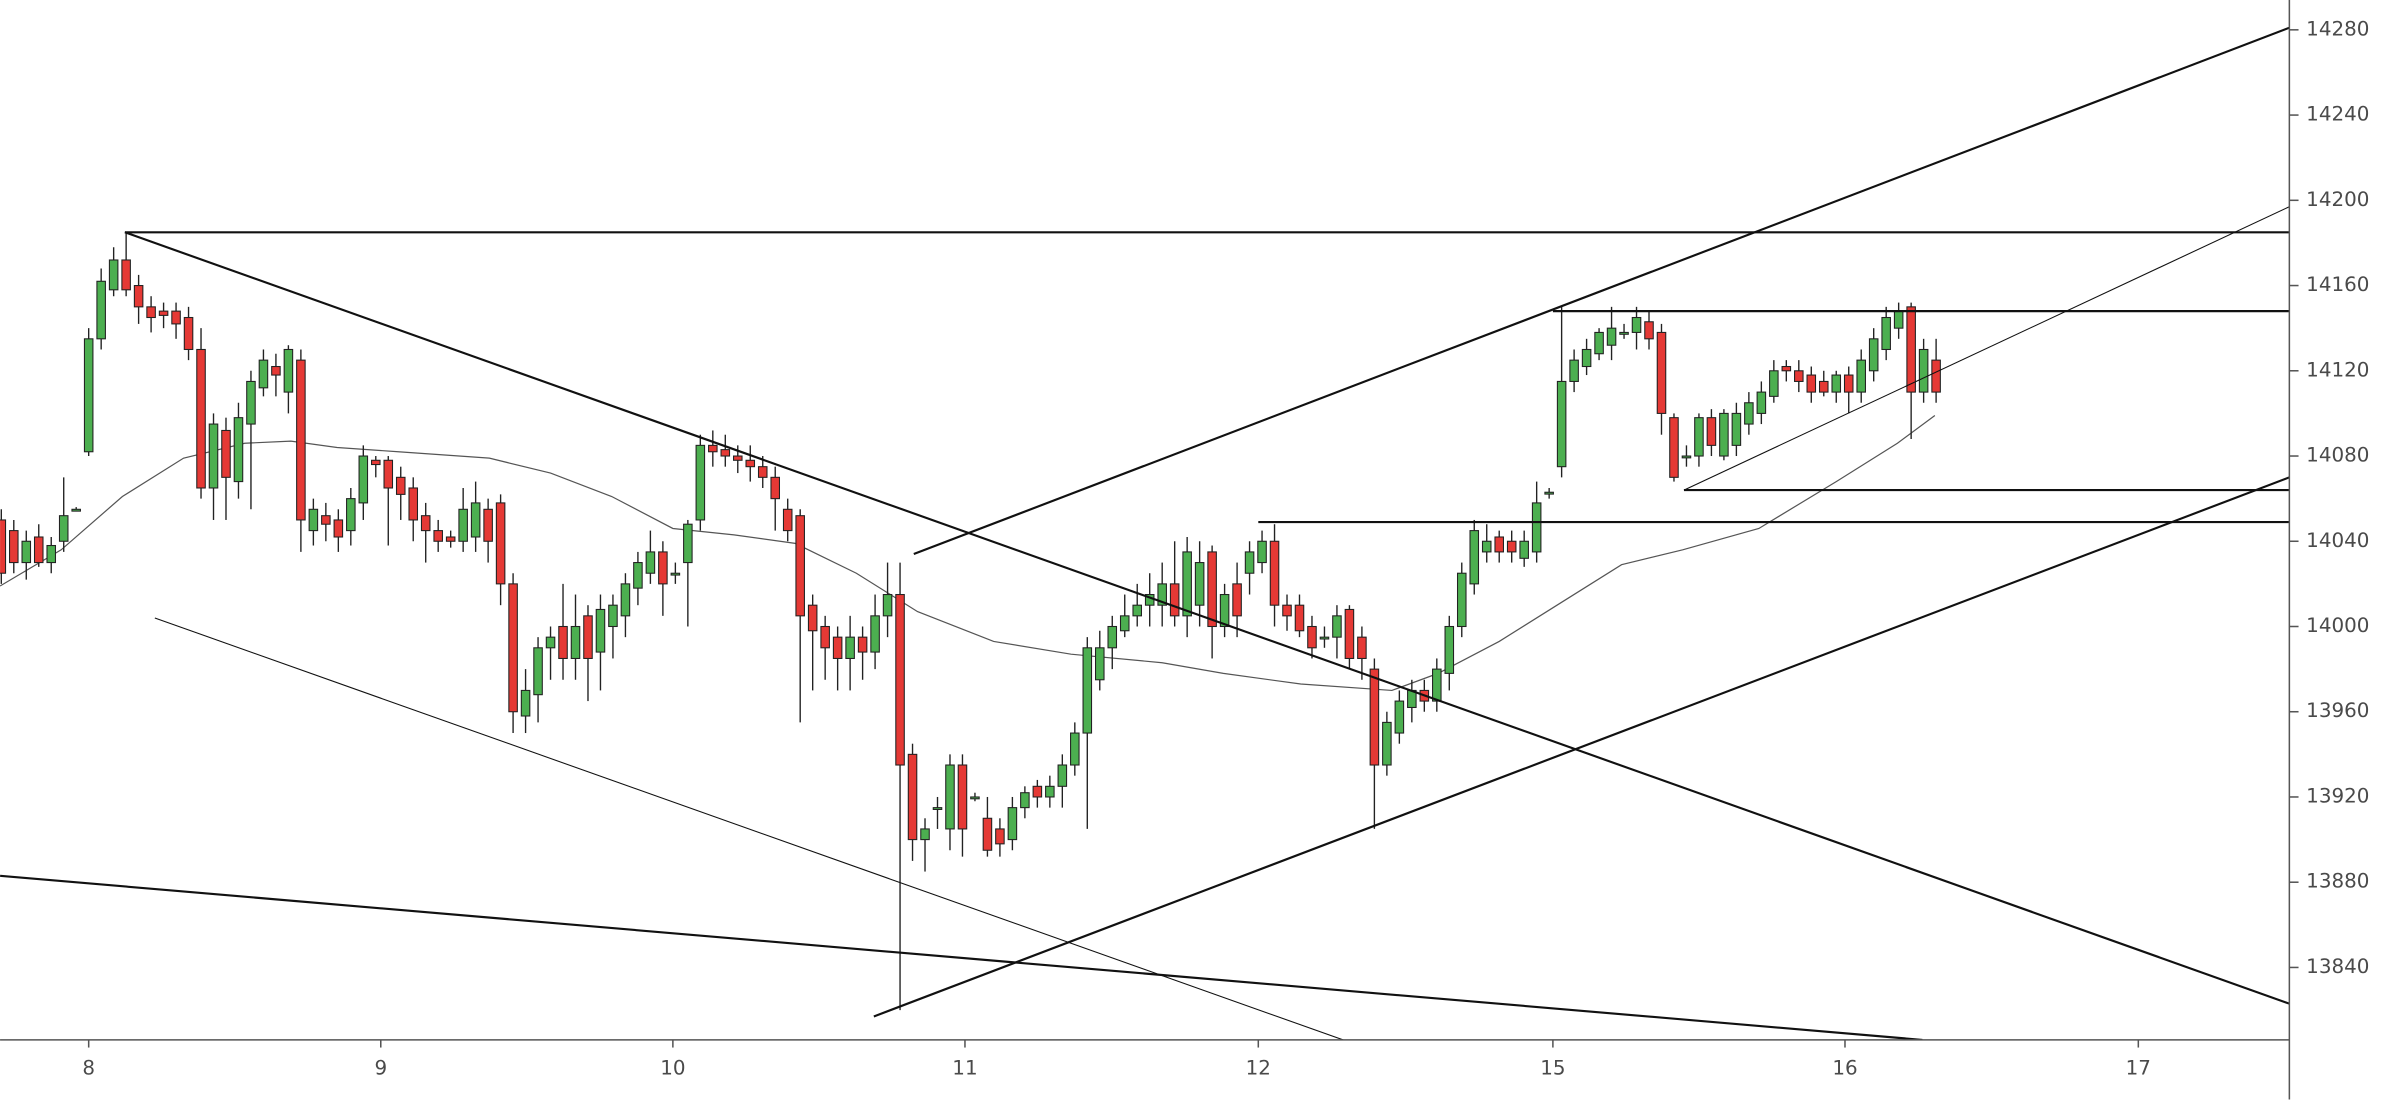  What do you see at coordinates (2337, 710) in the screenshot?
I see `y-tick-label: 13960` at bounding box center [2337, 710].